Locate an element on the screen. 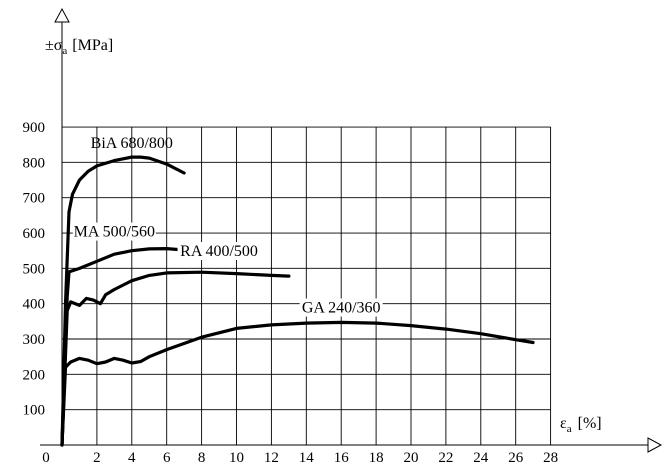 This screenshot has height=468, width=665. x-tick-label: 0 is located at coordinates (46, 458).